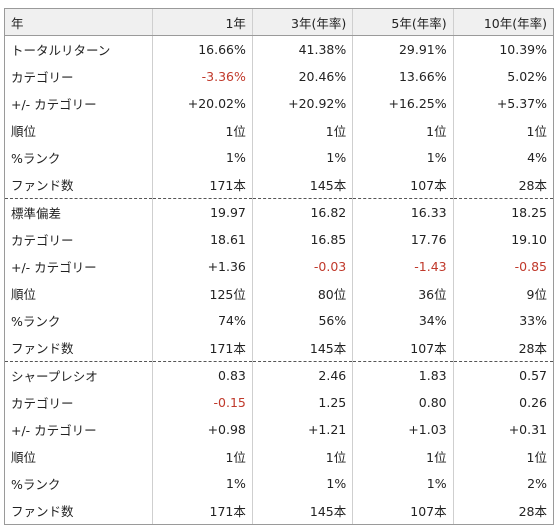  What do you see at coordinates (302, 212) in the screenshot?
I see `cell-value: 16.82` at bounding box center [302, 212].